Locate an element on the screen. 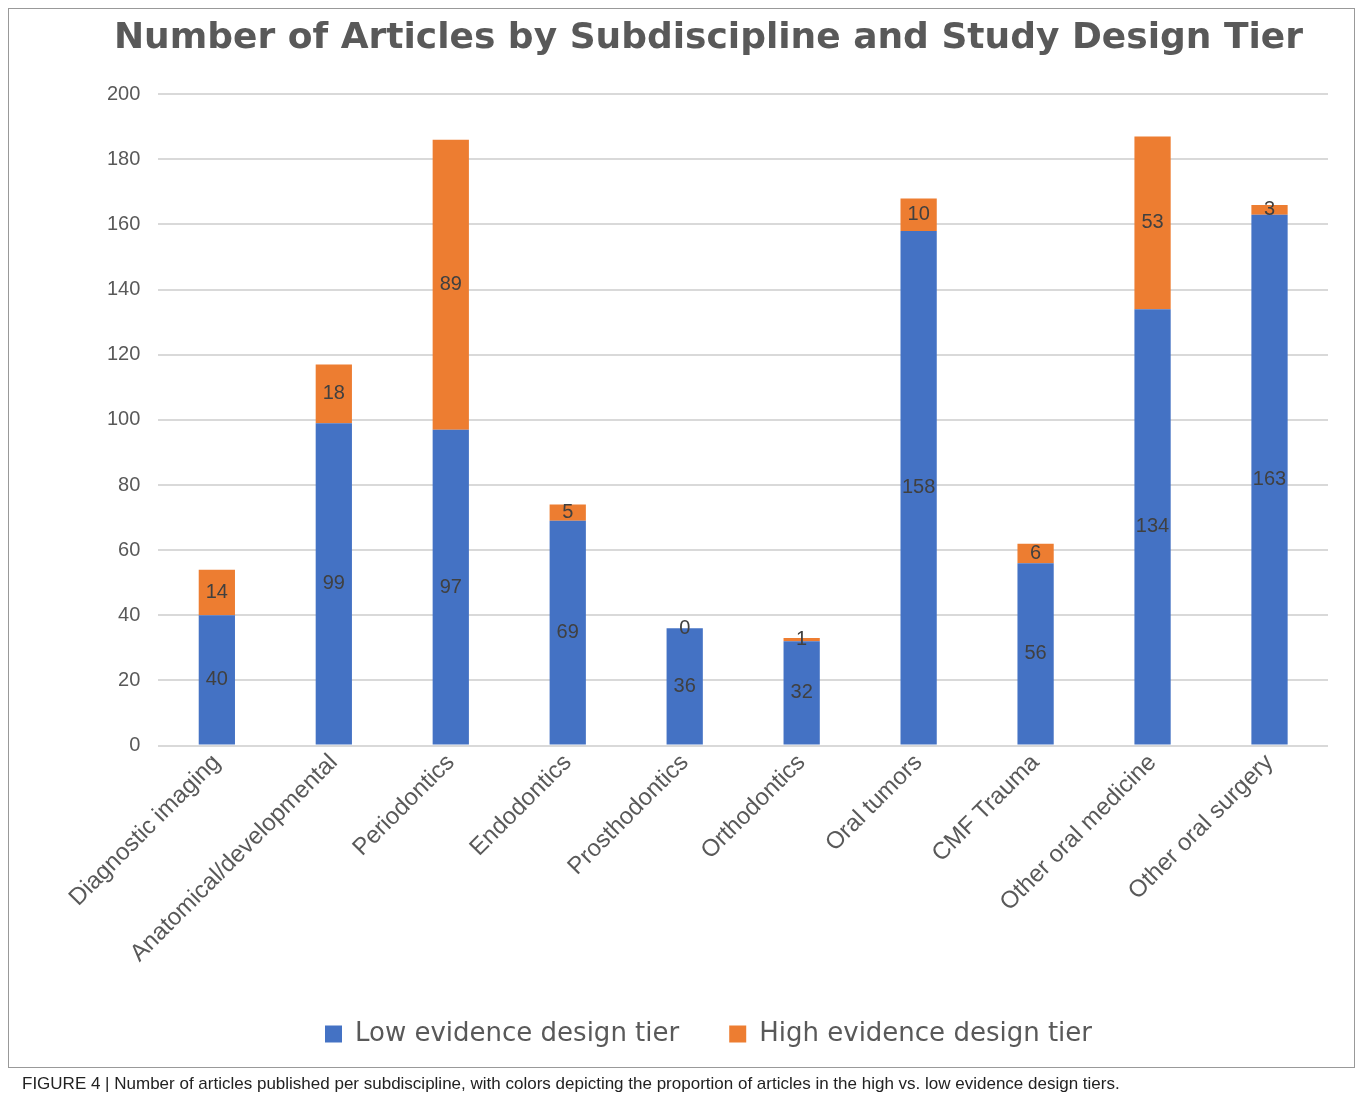 This screenshot has height=1105, width=1360. y-tick-label: 200 is located at coordinates (123, 92).